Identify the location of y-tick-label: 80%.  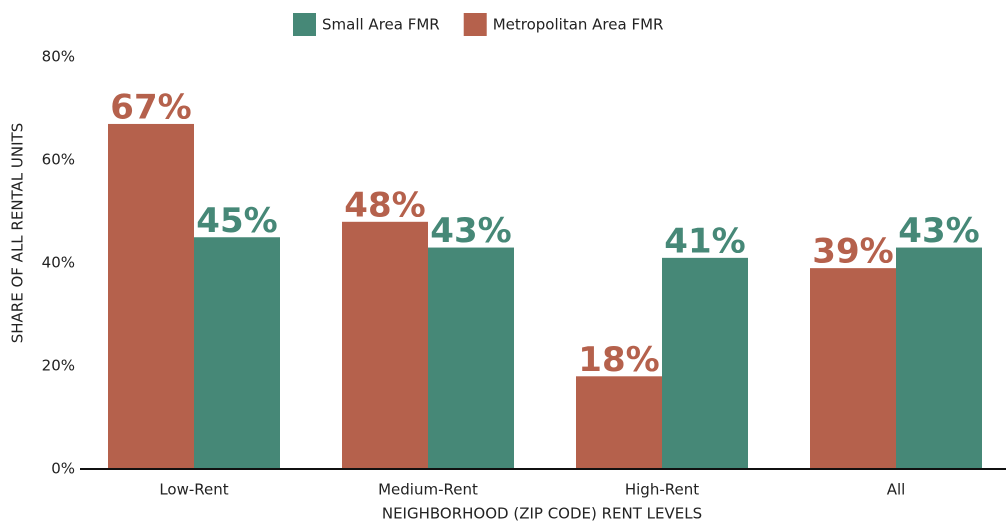
(58, 57).